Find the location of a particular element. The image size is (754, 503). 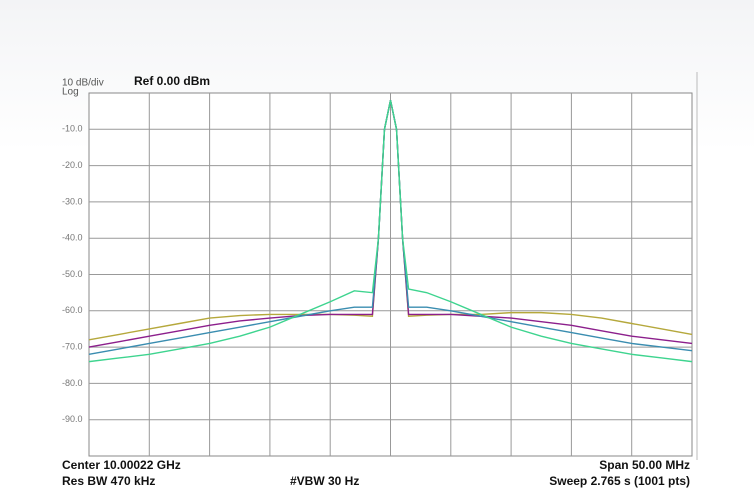

sweep-label: Sweep 2.765 s (1001 pts) is located at coordinates (619, 481).